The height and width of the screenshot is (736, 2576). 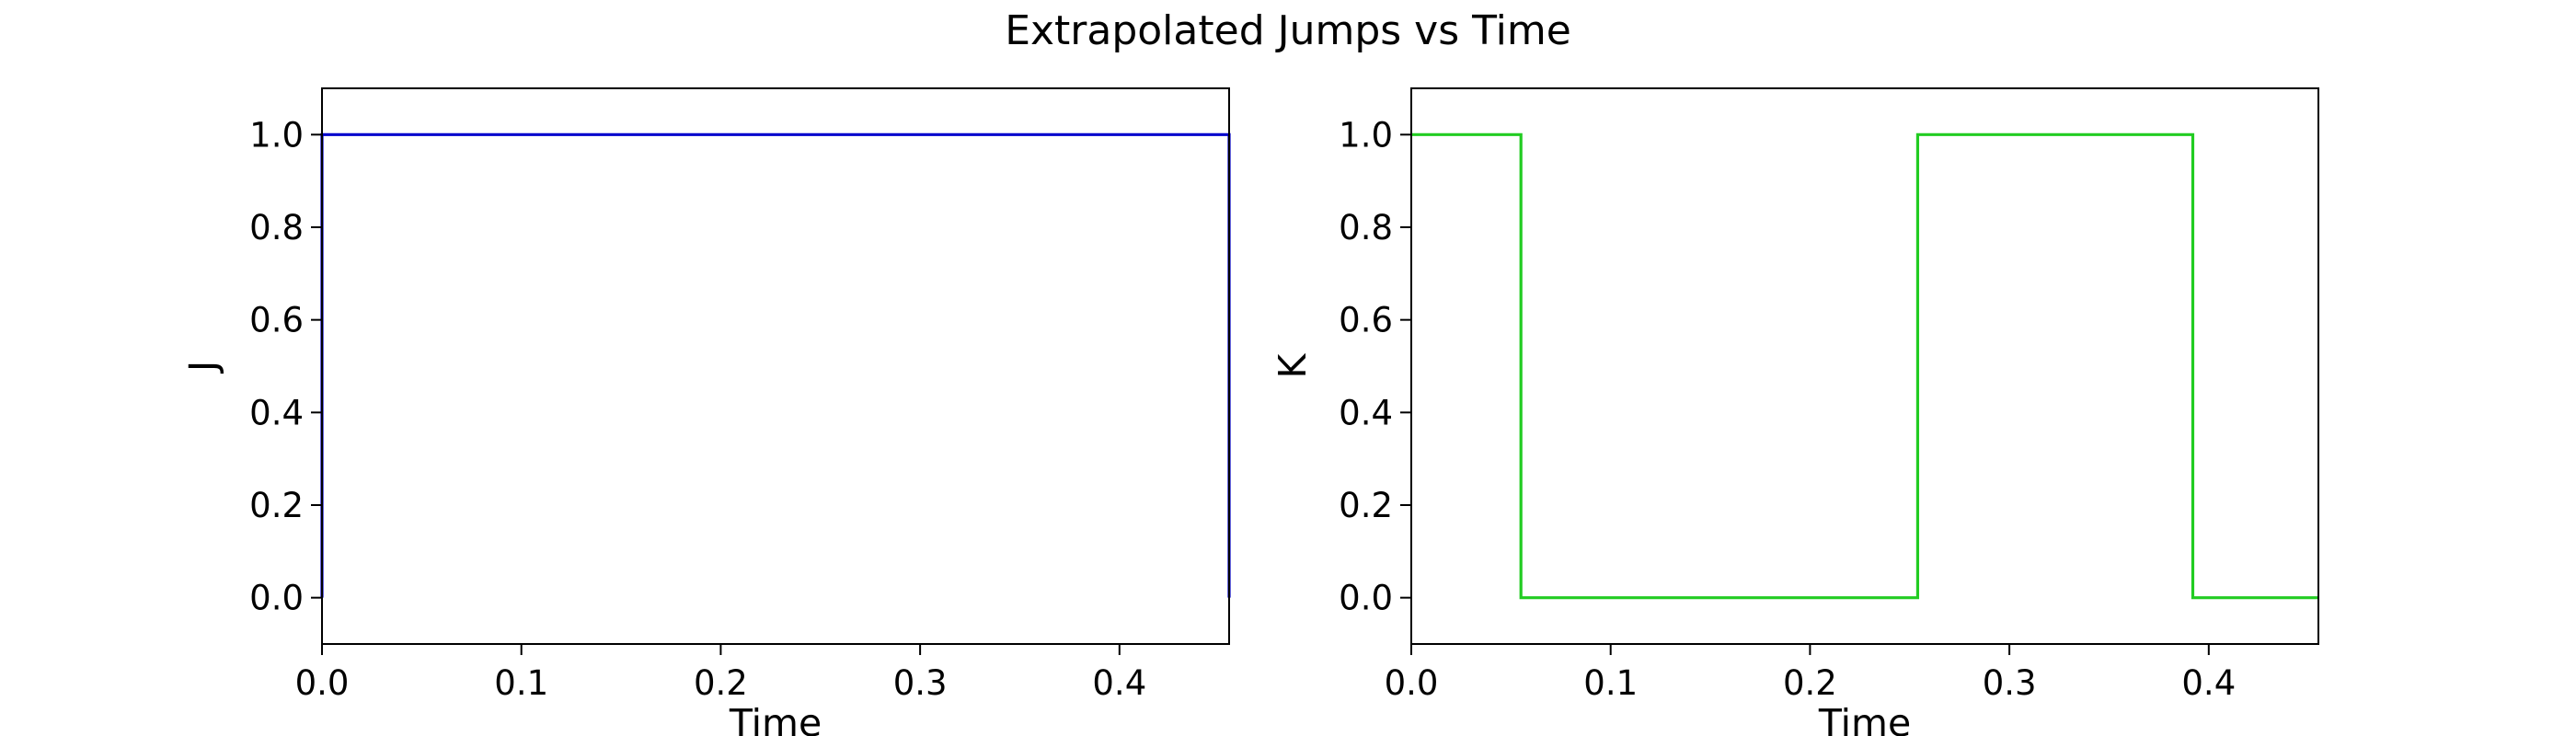 I want to click on figure-title: Extrapolated Jumps vs Time, so click(x=1288, y=30).